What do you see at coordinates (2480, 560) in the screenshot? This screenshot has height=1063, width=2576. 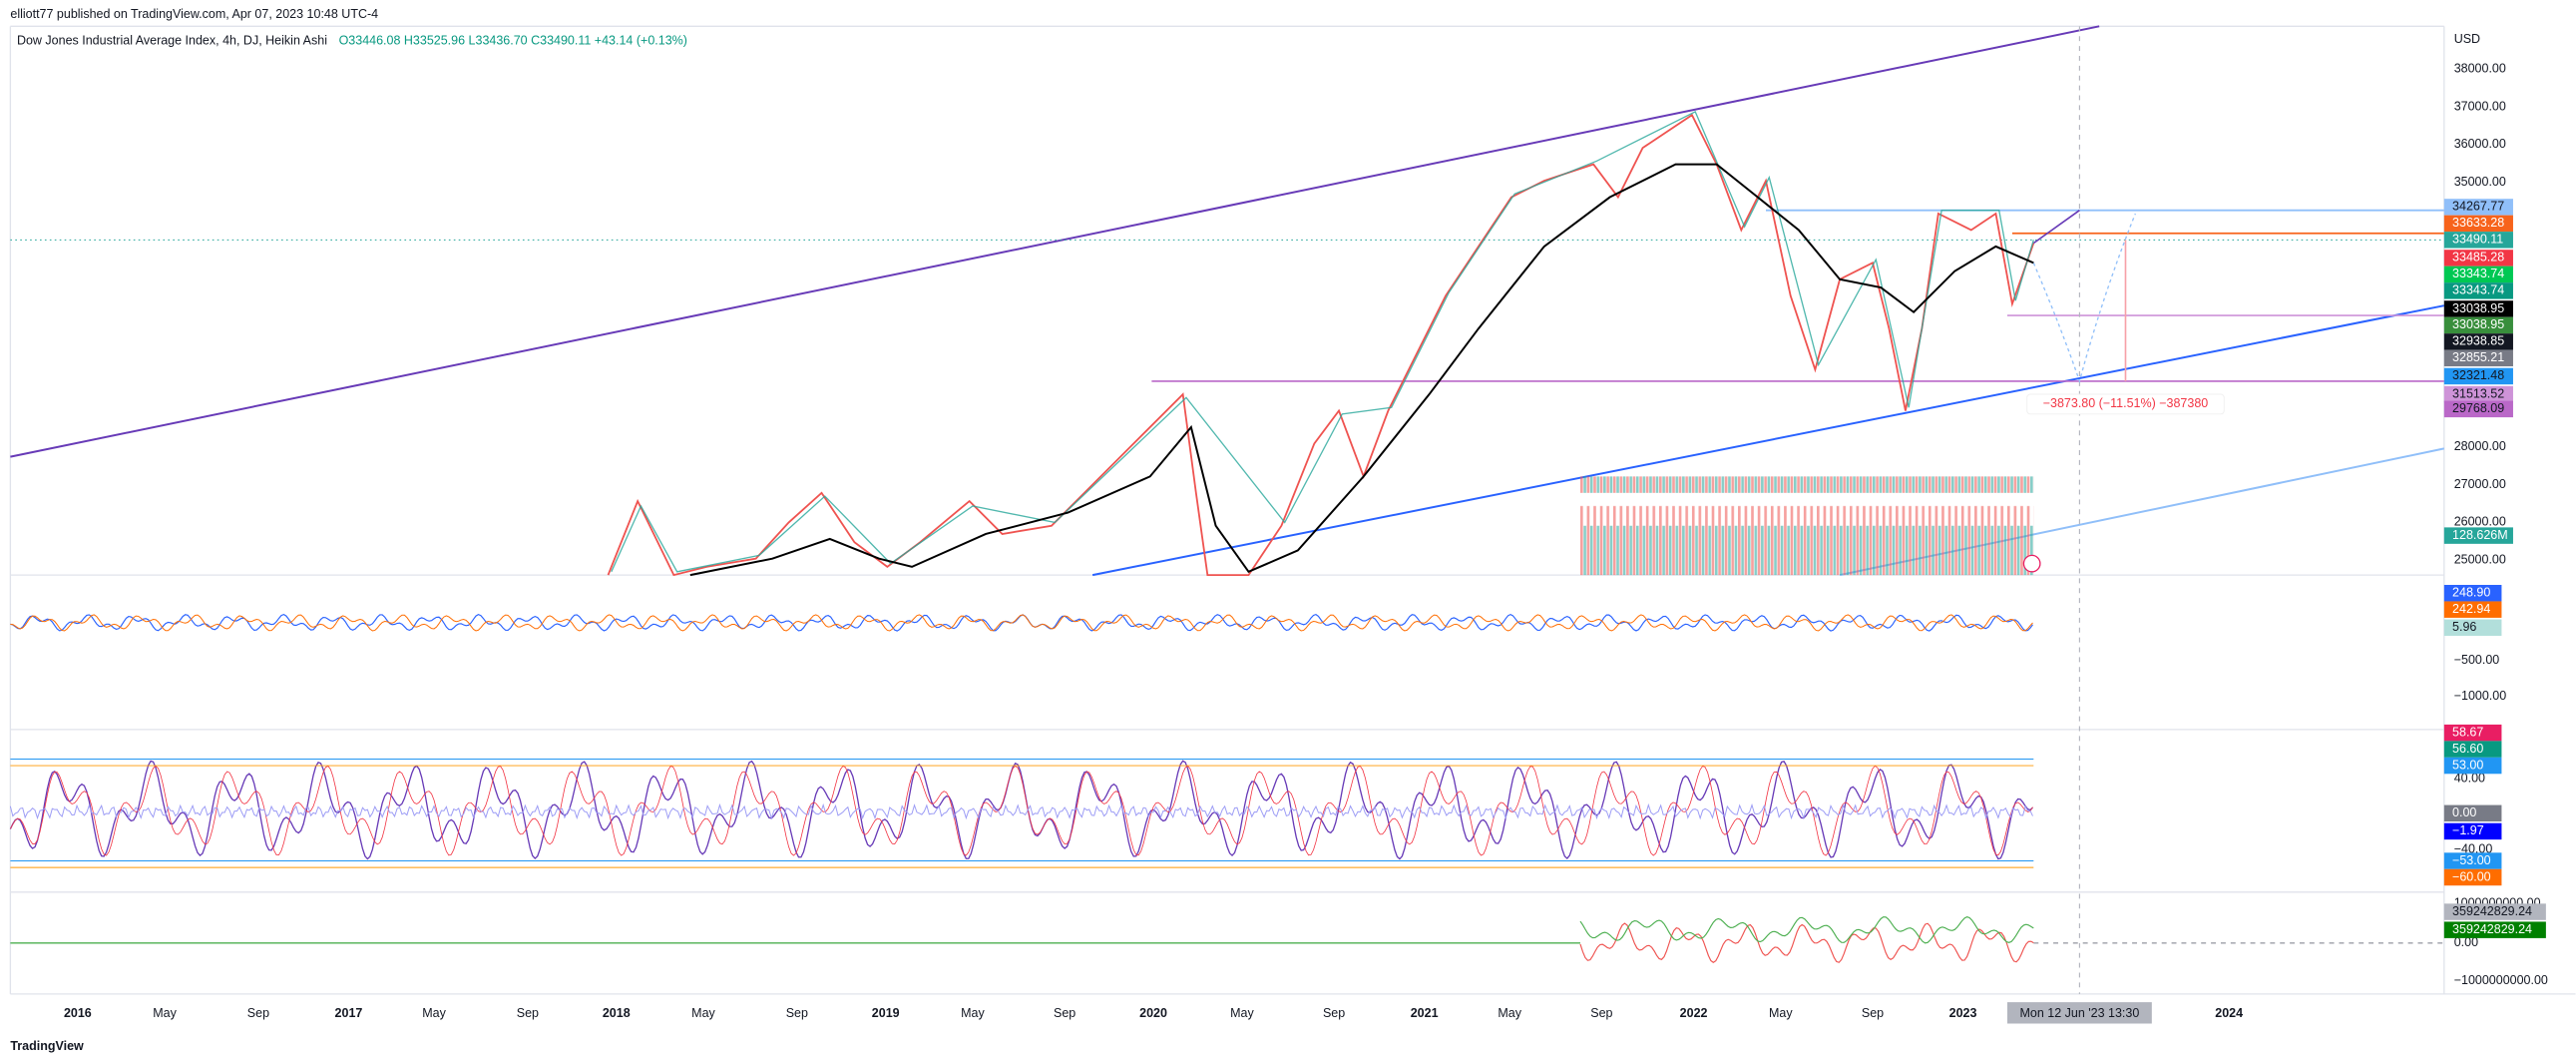 I see `axis-label: 25000.00` at bounding box center [2480, 560].